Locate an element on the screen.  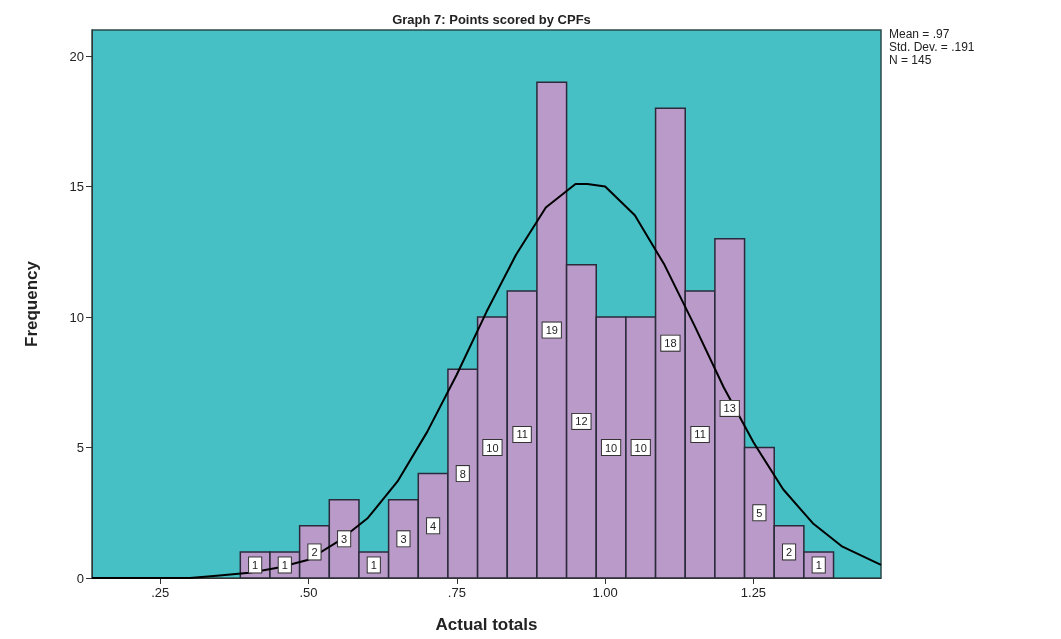
y-tick-label: 10 is located at coordinates (76, 317).